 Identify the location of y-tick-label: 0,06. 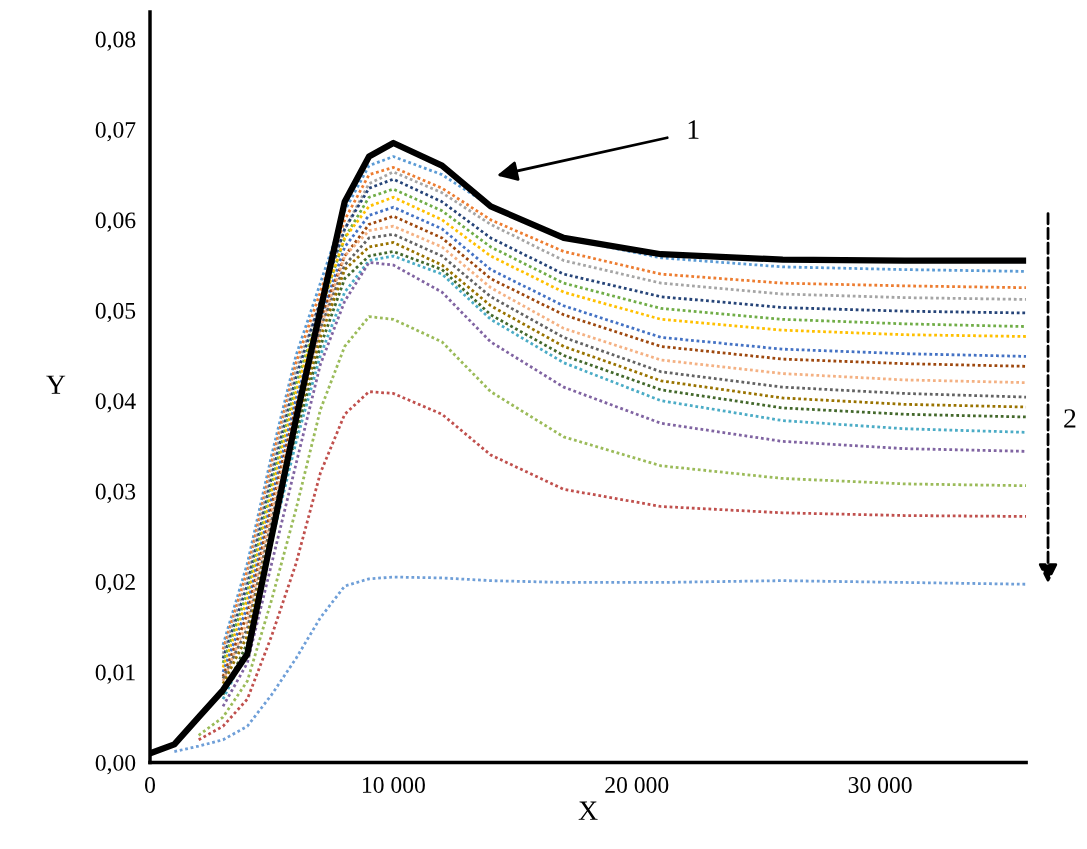
(115, 222).